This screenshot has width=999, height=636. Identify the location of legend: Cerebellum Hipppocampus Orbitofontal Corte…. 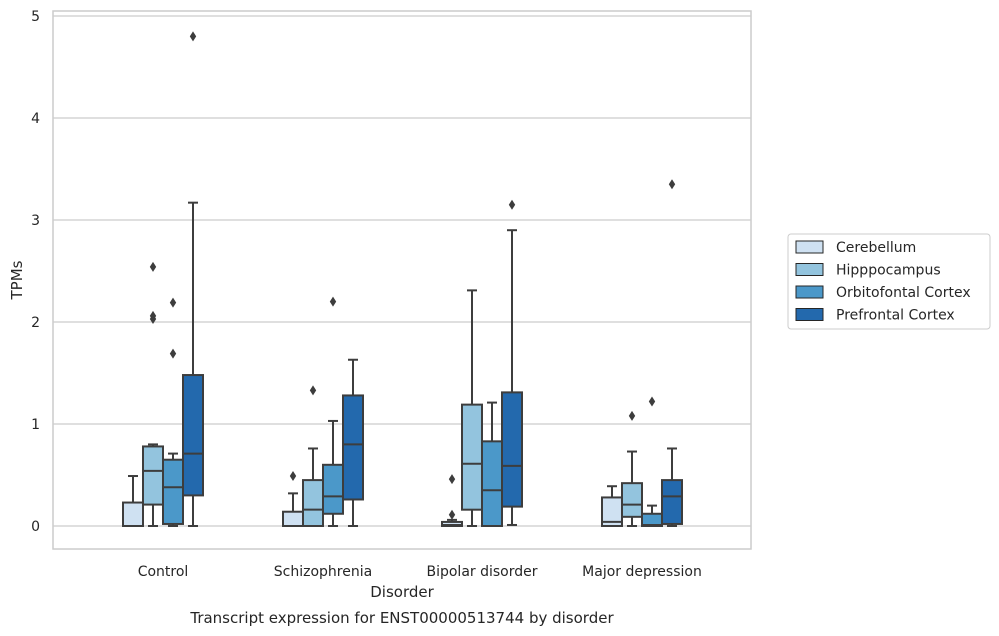
(889, 281).